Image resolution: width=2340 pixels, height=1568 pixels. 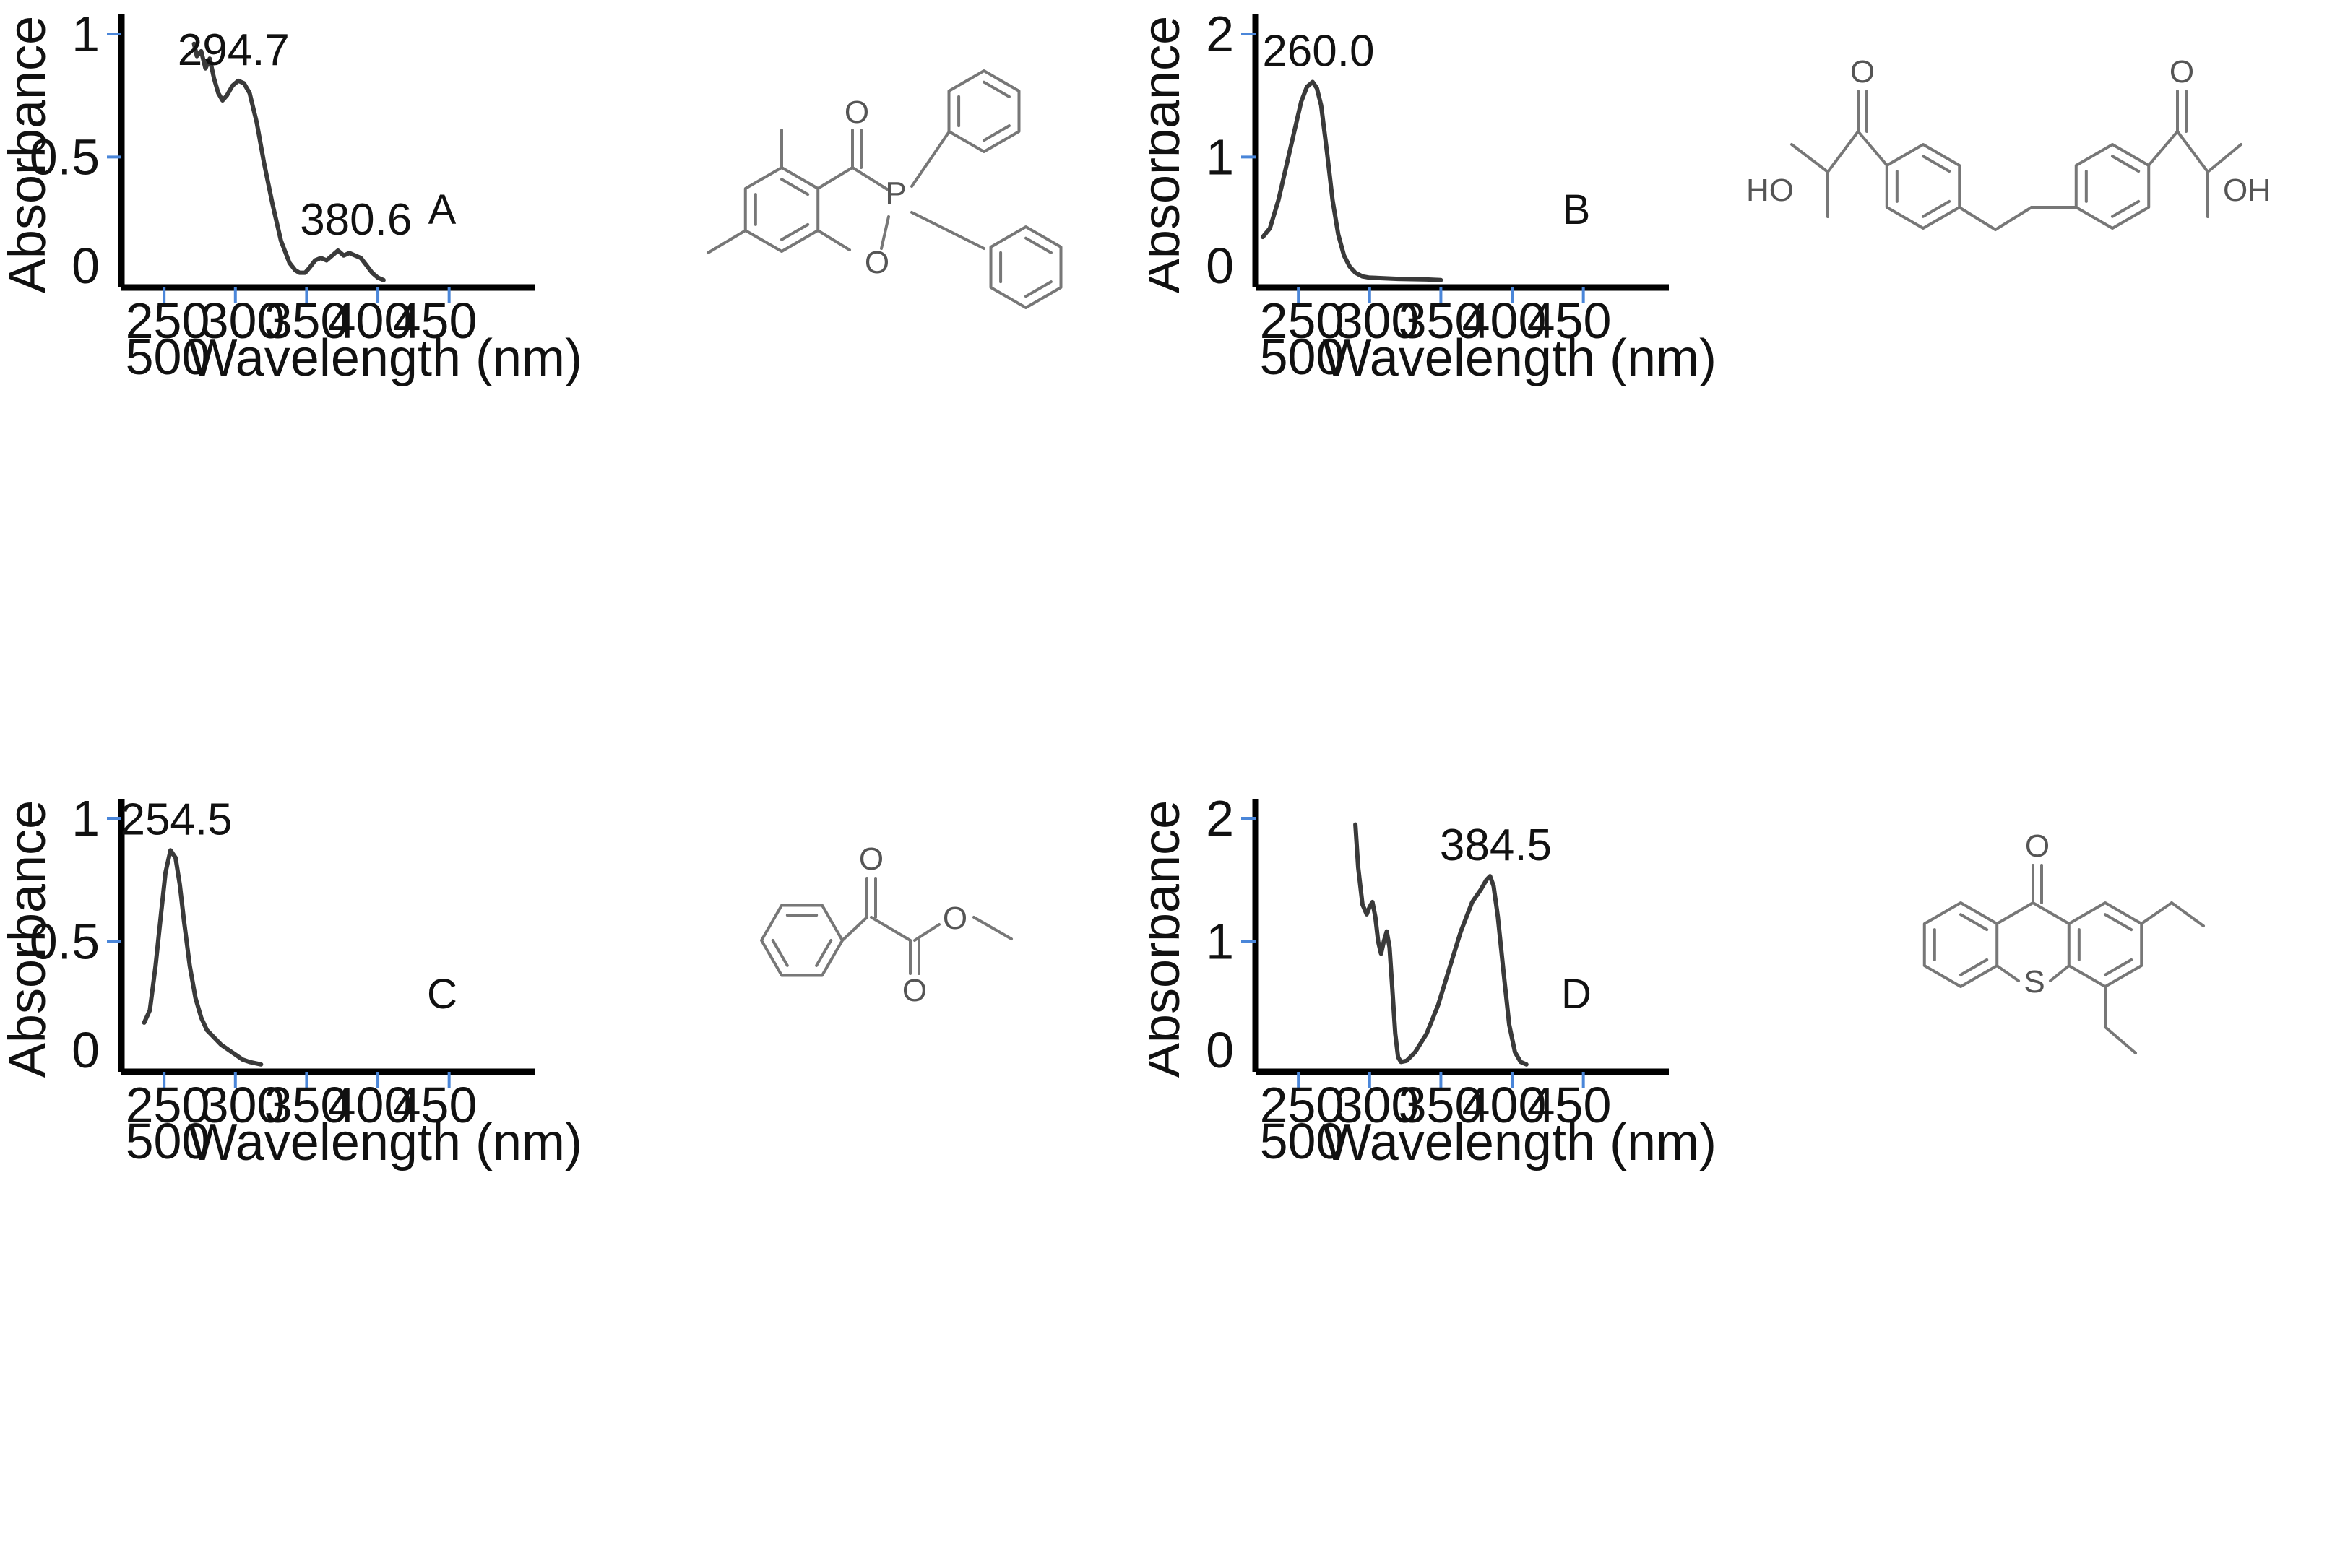 What do you see at coordinates (288, 161) in the screenshot?
I see `spectrum-line-a` at bounding box center [288, 161].